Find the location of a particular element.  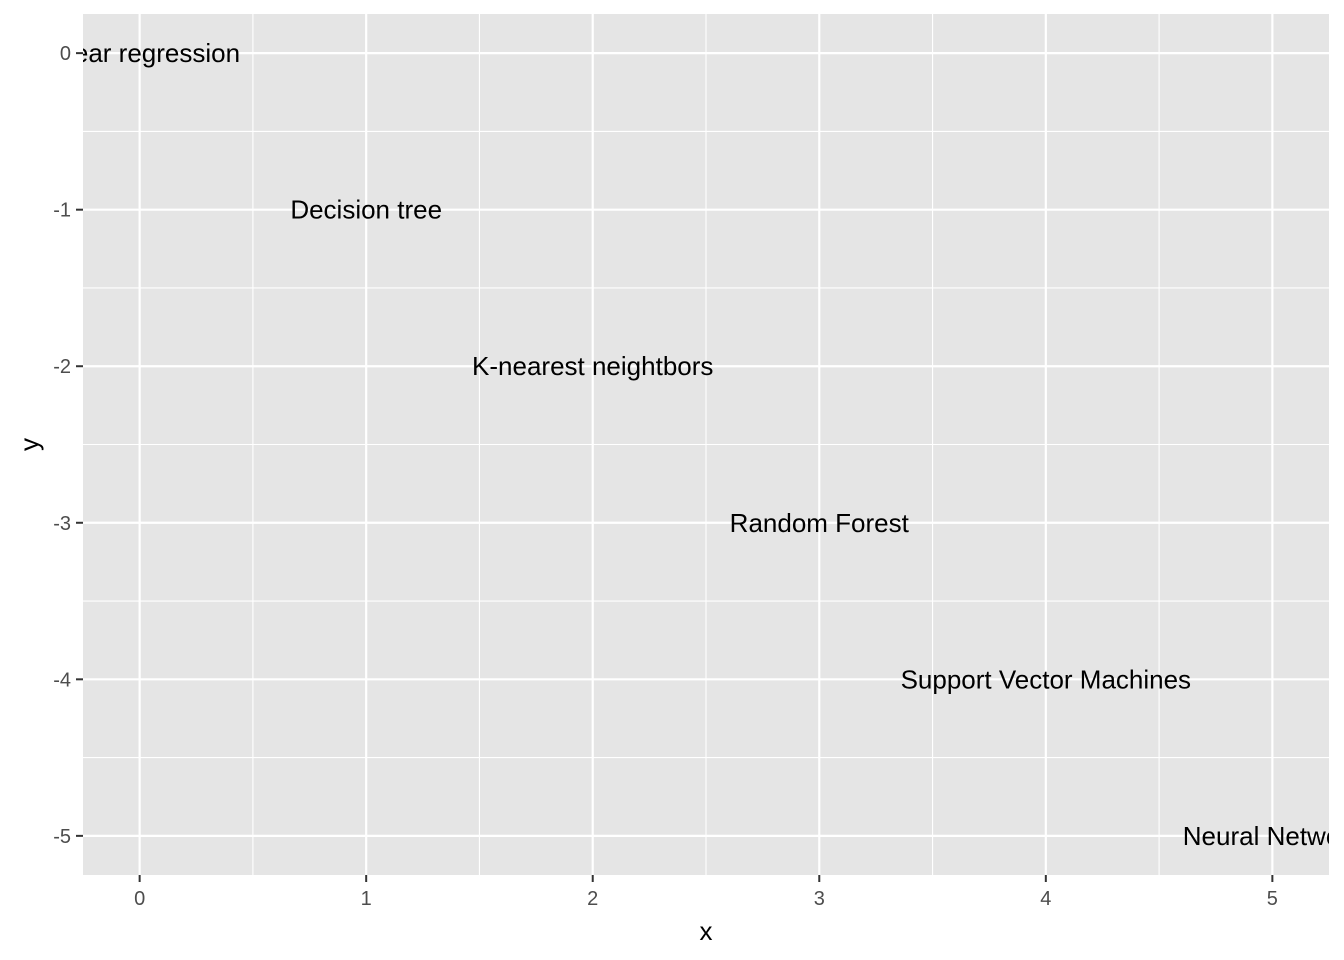

y-tick-label: -3 is located at coordinates (62, 524).